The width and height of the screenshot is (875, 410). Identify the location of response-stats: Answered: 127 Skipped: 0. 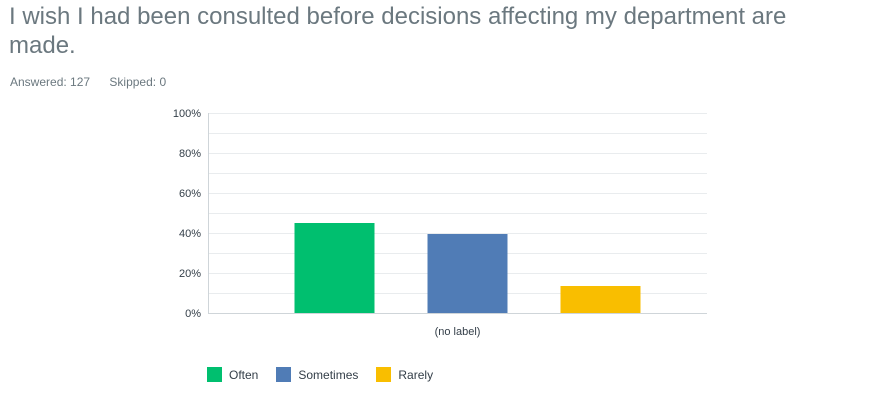
(88, 82).